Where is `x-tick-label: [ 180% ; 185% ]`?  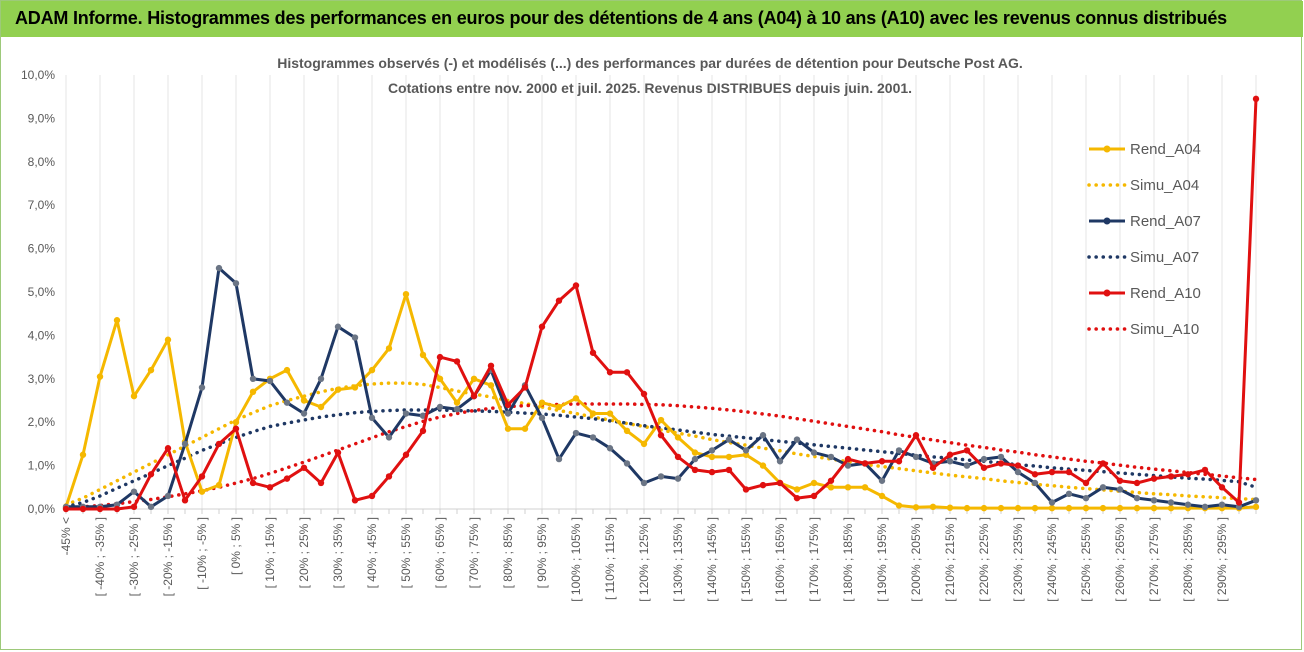 x-tick-label: [ 180% ; 185% ] is located at coordinates (848, 559).